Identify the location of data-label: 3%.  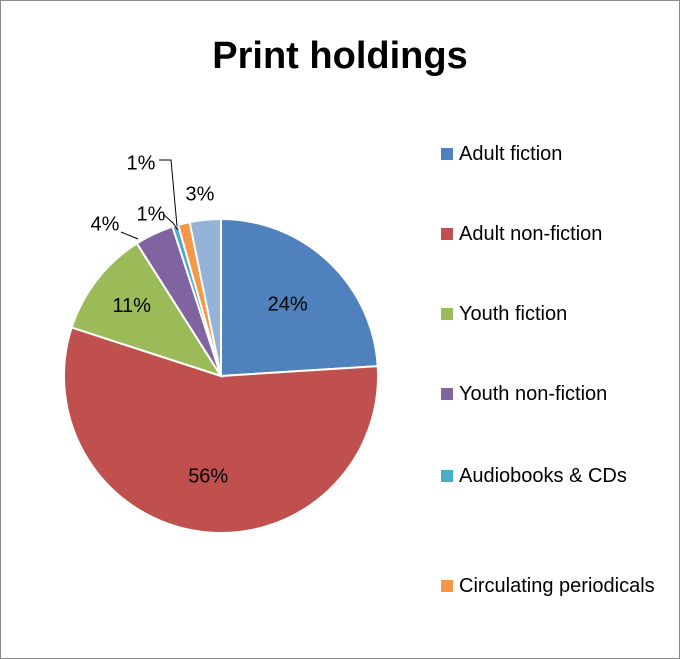
(200, 194).